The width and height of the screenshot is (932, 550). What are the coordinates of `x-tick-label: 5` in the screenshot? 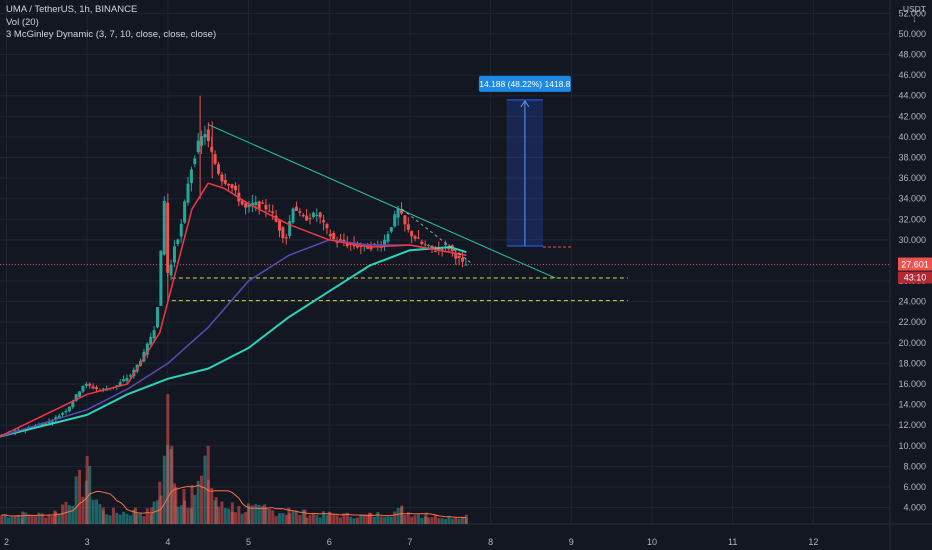 It's located at (248, 542).